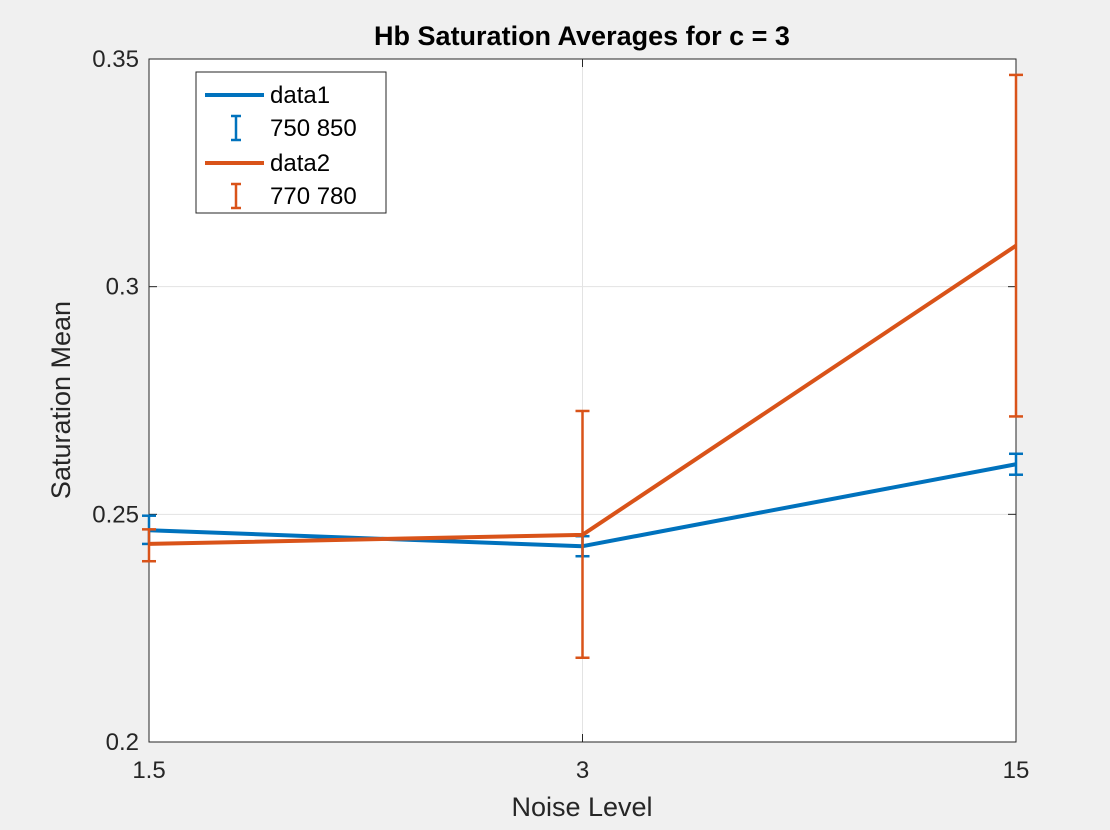  What do you see at coordinates (582, 770) in the screenshot?
I see `x-tick-label: 3` at bounding box center [582, 770].